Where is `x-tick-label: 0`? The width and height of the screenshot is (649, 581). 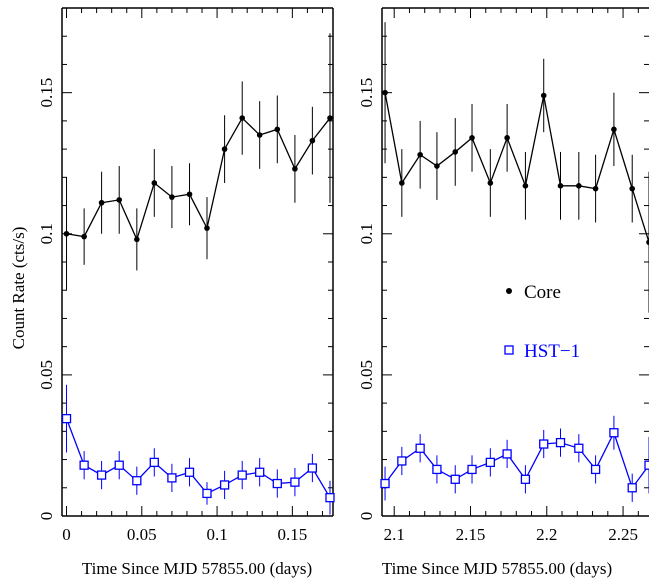 x-tick-label: 0 is located at coordinates (66, 534).